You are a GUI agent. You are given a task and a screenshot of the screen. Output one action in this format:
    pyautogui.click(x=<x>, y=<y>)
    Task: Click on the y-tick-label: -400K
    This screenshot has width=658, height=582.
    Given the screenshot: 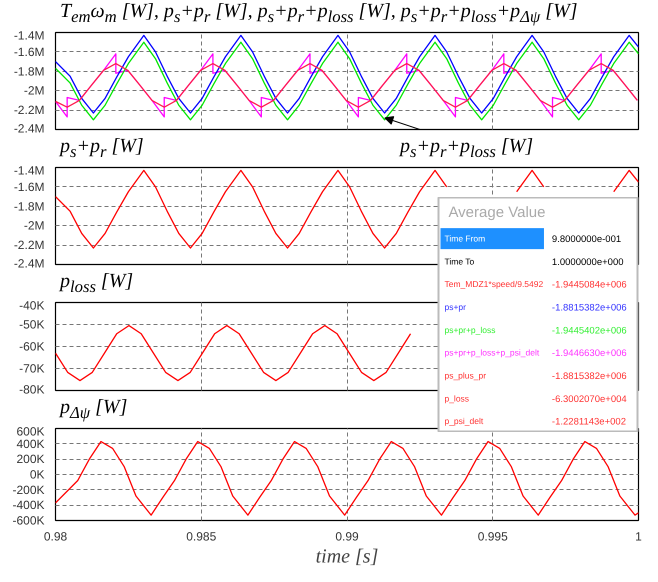 What is the action you would take?
    pyautogui.click(x=28, y=505)
    